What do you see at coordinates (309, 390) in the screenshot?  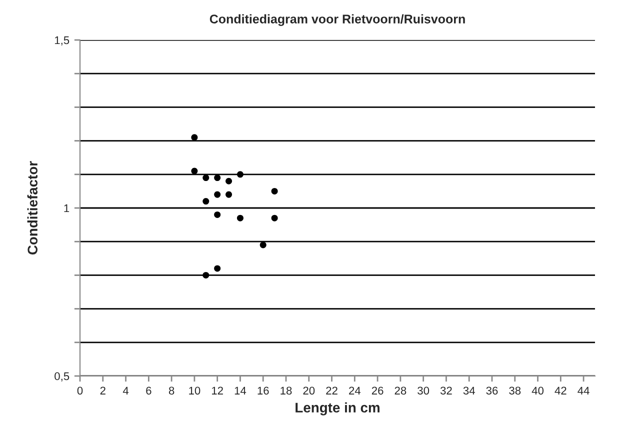 I see `x-tick-label: 20` at bounding box center [309, 390].